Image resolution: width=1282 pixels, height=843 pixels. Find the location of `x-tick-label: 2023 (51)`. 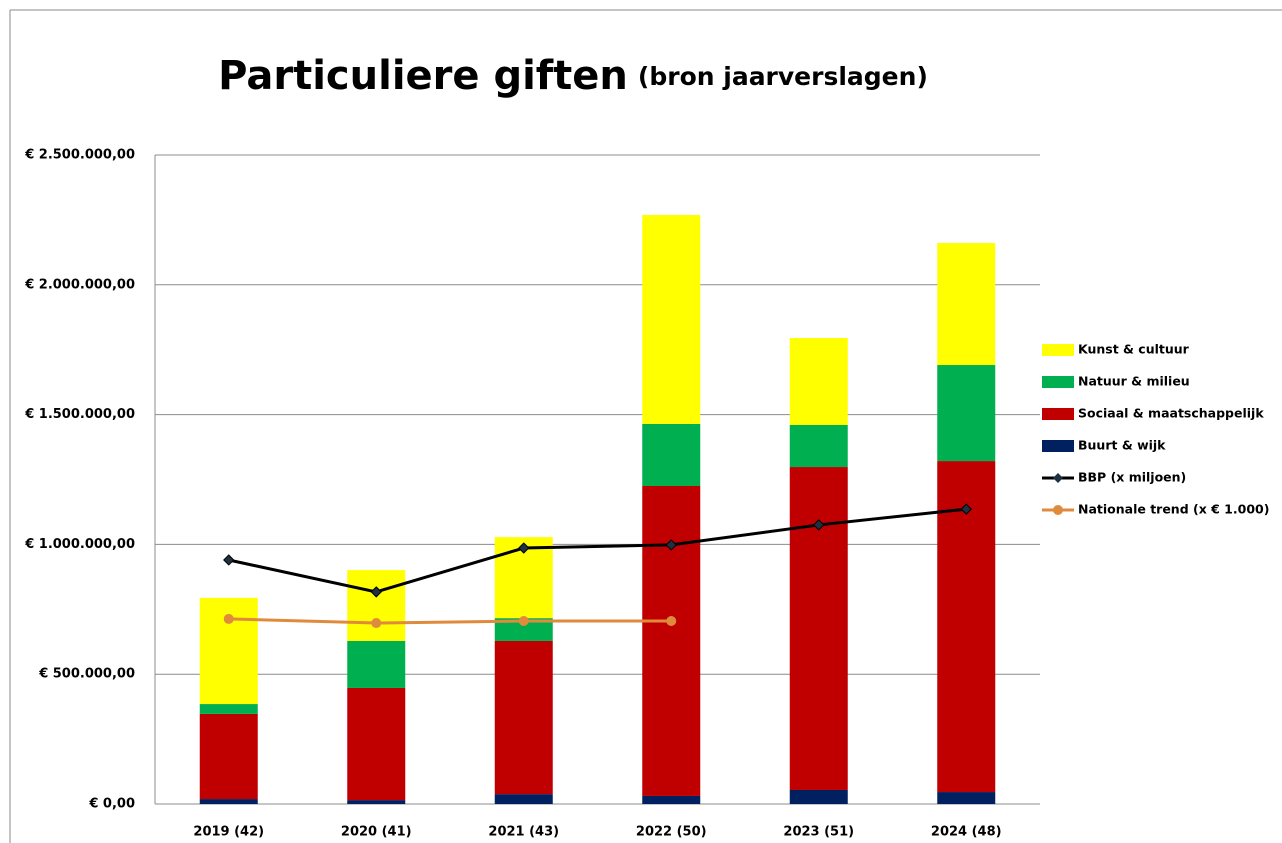

x-tick-label: 2023 (51) is located at coordinates (818, 832).